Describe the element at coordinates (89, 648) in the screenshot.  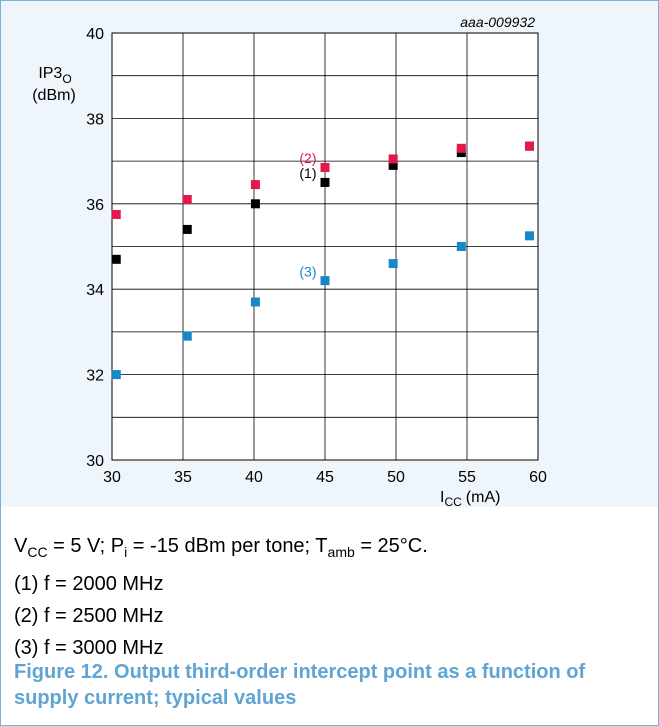
I see `note-series-3: (3) f = 3000 MHz` at that location.